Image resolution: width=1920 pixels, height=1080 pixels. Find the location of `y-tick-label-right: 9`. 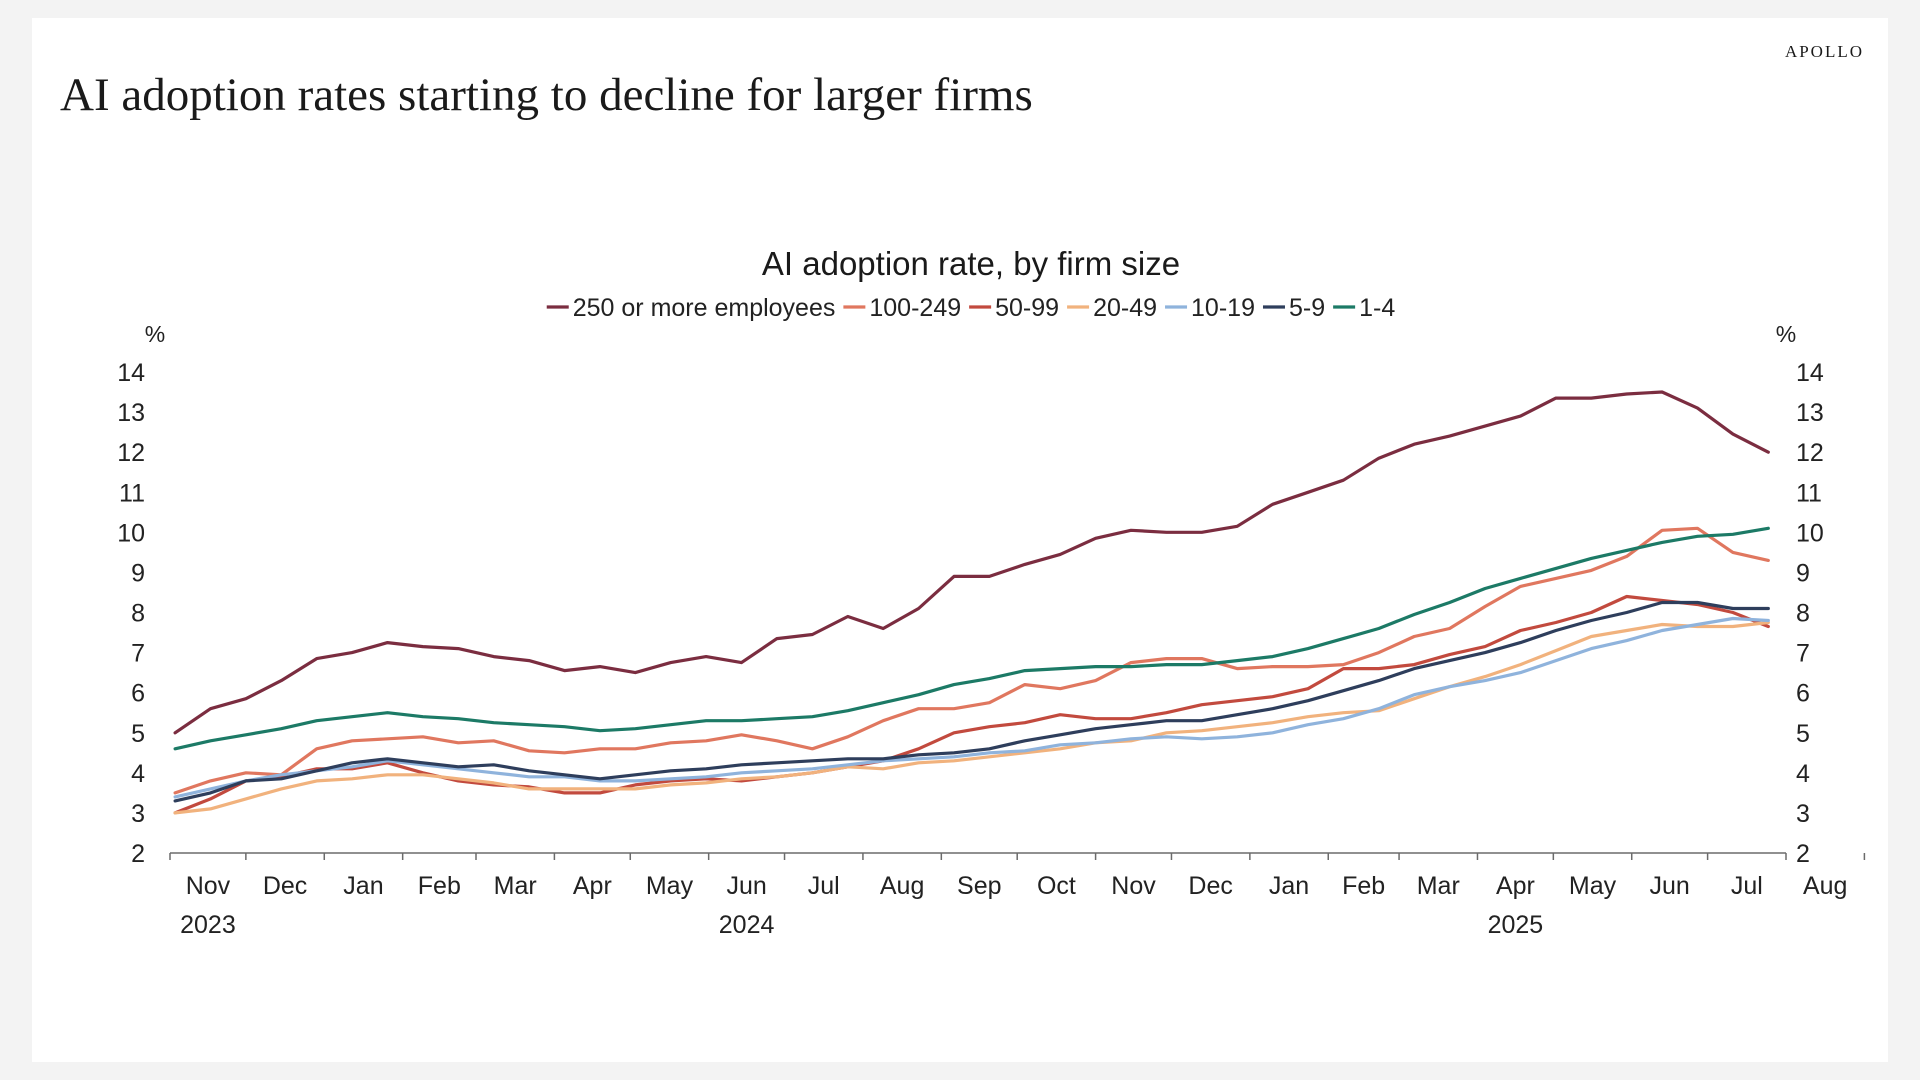

y-tick-label-right: 9 is located at coordinates (1803, 573).